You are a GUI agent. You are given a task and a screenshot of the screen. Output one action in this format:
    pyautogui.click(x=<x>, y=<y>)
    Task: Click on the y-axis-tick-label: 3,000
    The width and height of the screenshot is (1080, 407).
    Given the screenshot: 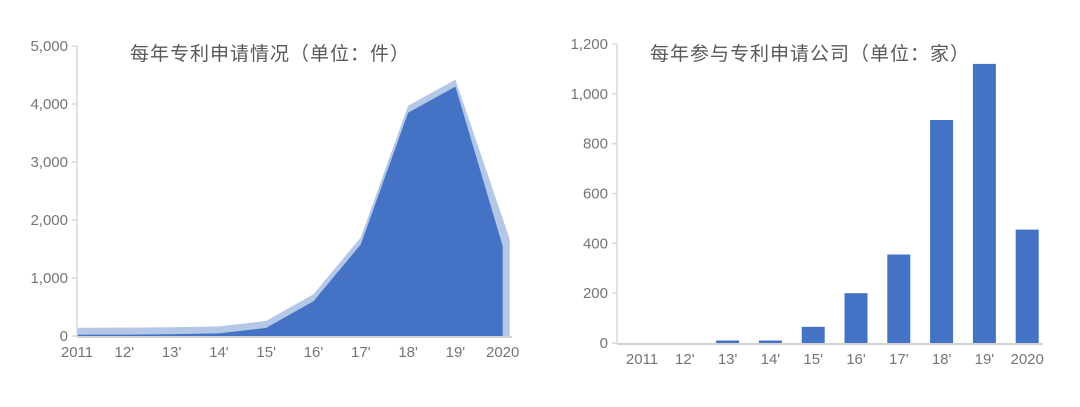 What is the action you would take?
    pyautogui.click(x=49, y=162)
    